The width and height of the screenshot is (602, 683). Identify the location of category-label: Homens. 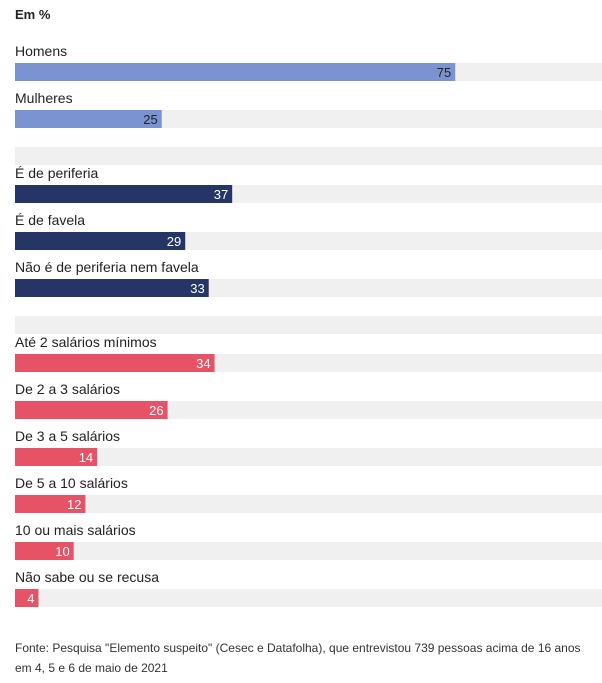
(41, 51).